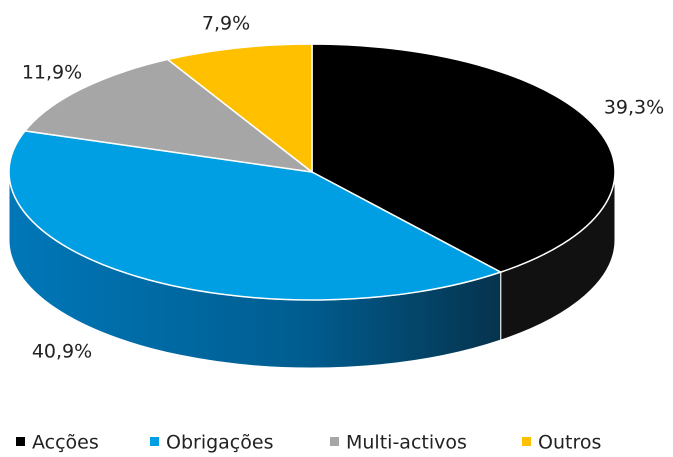  What do you see at coordinates (52, 73) in the screenshot?
I see `data-label: 11,9%` at bounding box center [52, 73].